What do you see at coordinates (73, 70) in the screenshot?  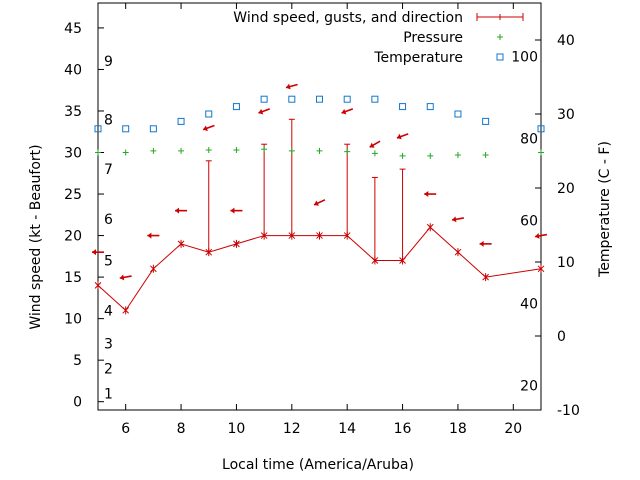 I see `y-left-tick-label: 40` at bounding box center [73, 70].